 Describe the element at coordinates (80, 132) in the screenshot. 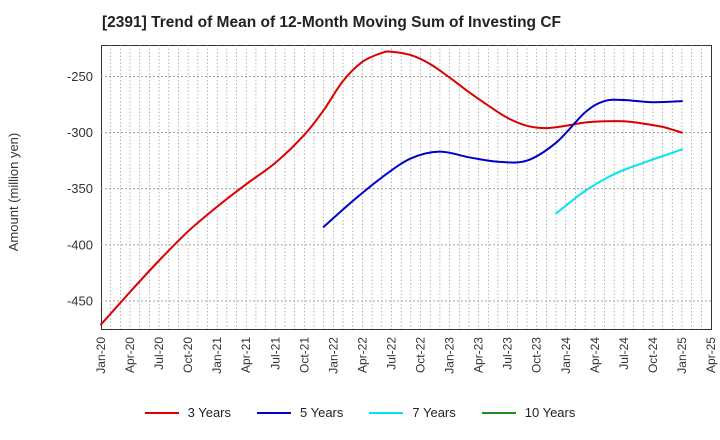

I see `y-tick-label: -300` at that location.